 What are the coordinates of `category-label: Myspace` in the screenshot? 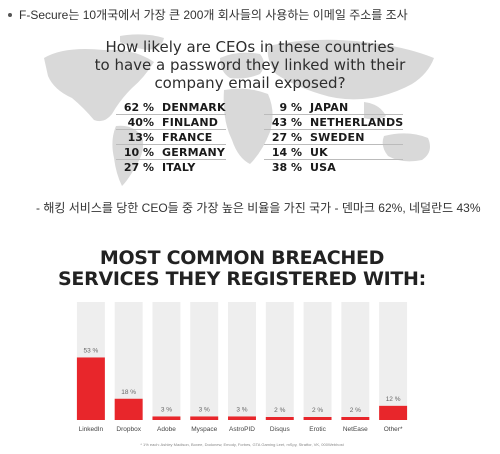 It's located at (204, 429).